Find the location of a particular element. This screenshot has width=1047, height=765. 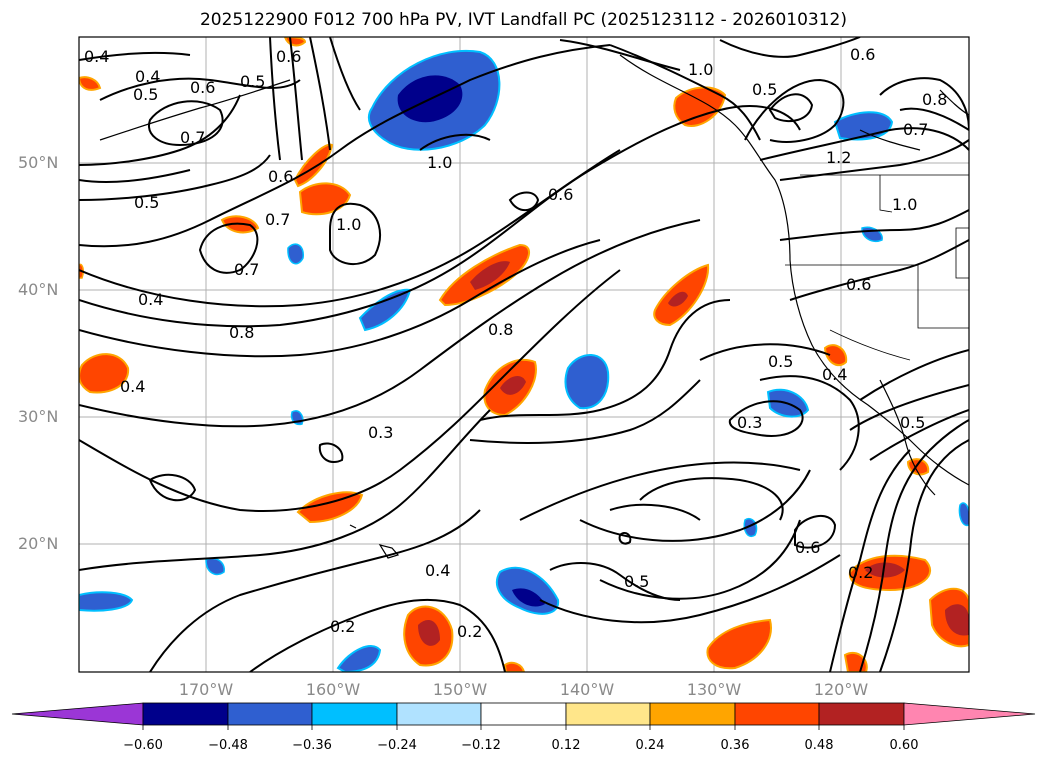

lon-label-170w: 170°W is located at coordinates (206, 689).